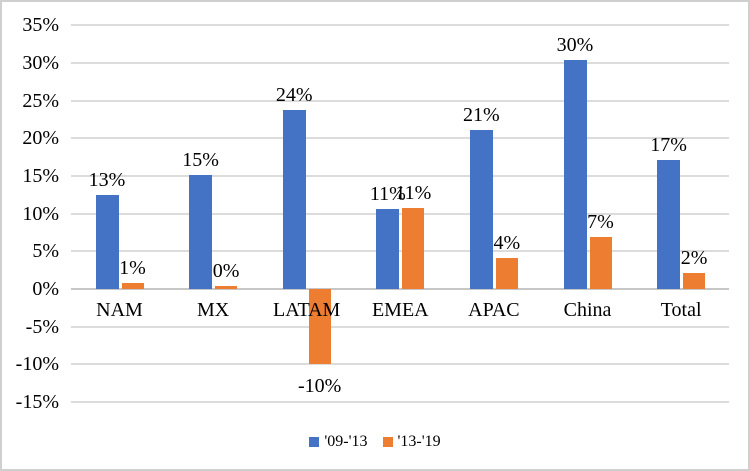 Image resolution: width=750 pixels, height=471 pixels. I want to click on legend-item-13-19: '13-'19, so click(411, 442).